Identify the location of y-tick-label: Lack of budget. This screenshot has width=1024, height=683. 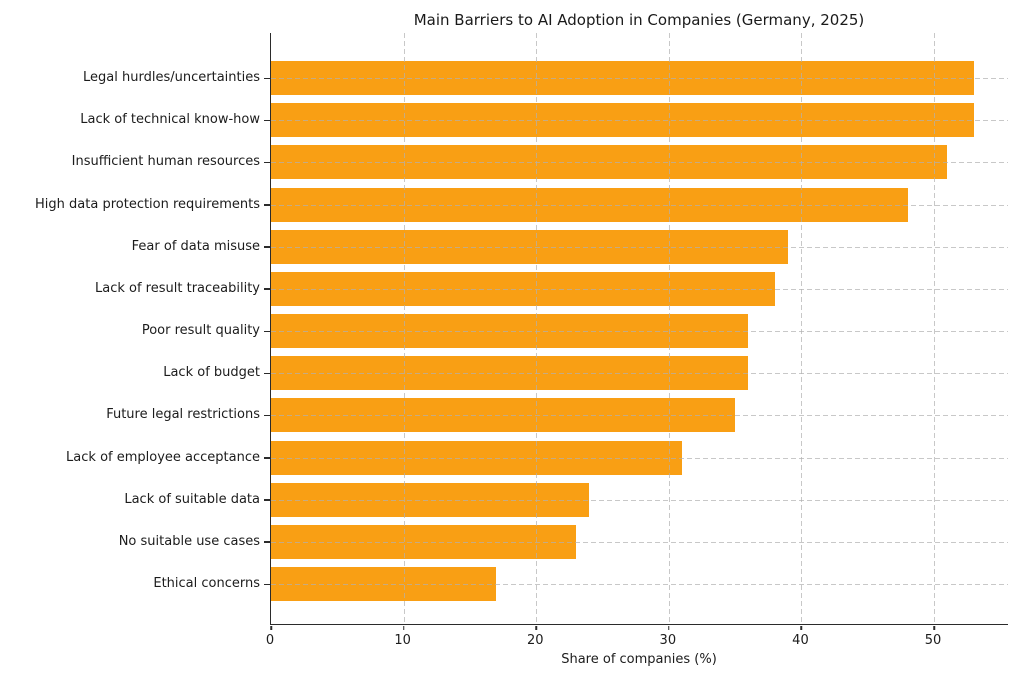
(211, 373).